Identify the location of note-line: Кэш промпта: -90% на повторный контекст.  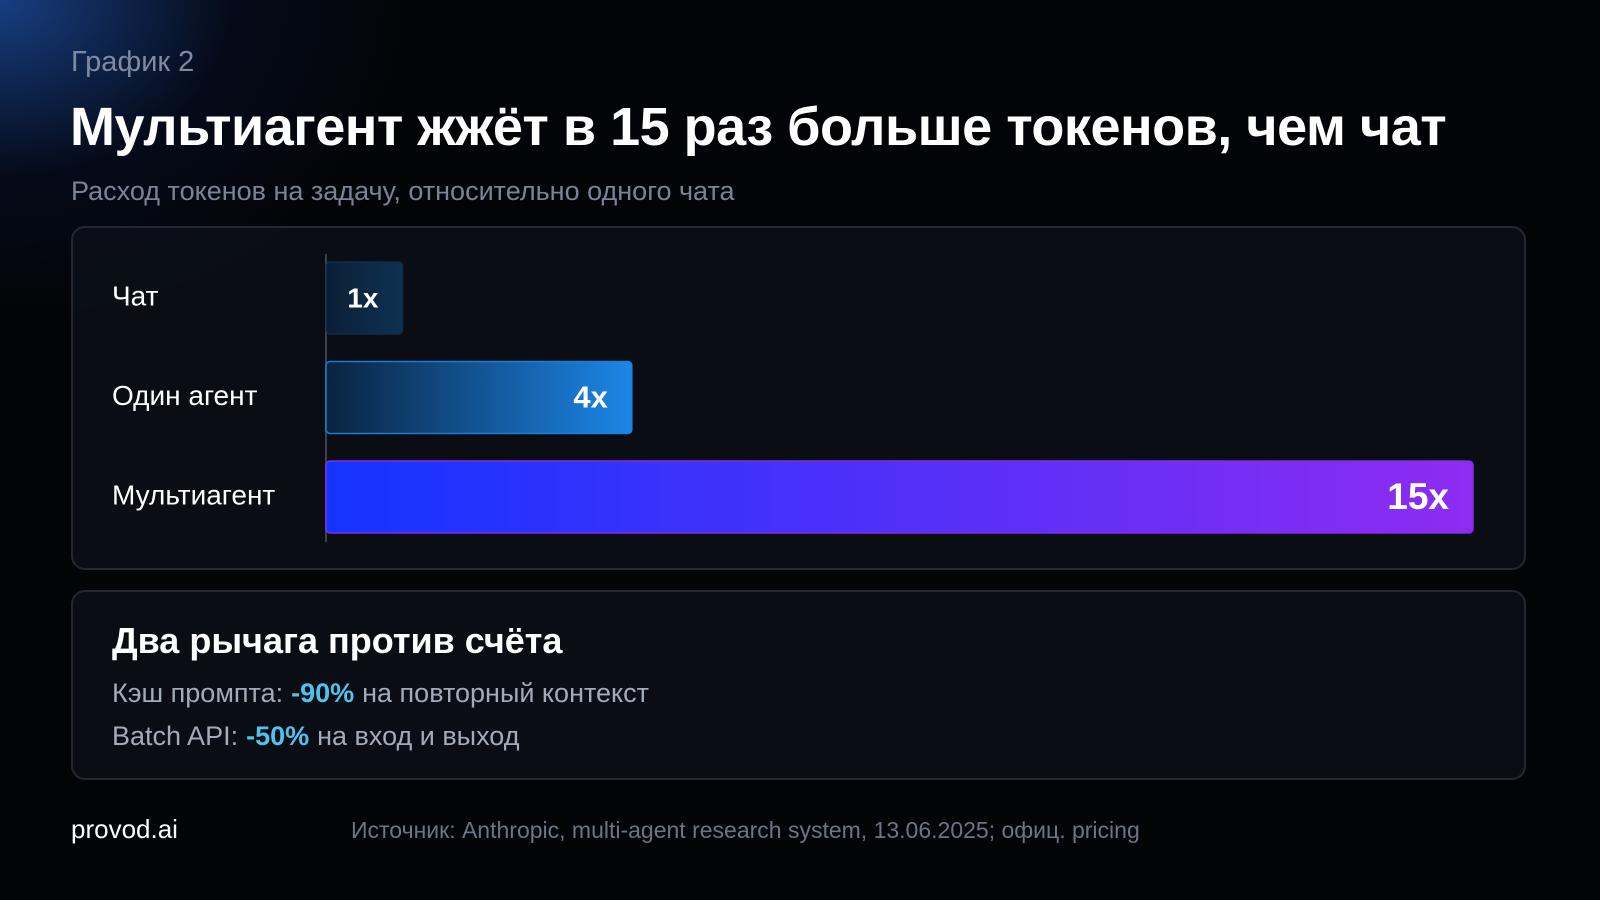
(380, 693).